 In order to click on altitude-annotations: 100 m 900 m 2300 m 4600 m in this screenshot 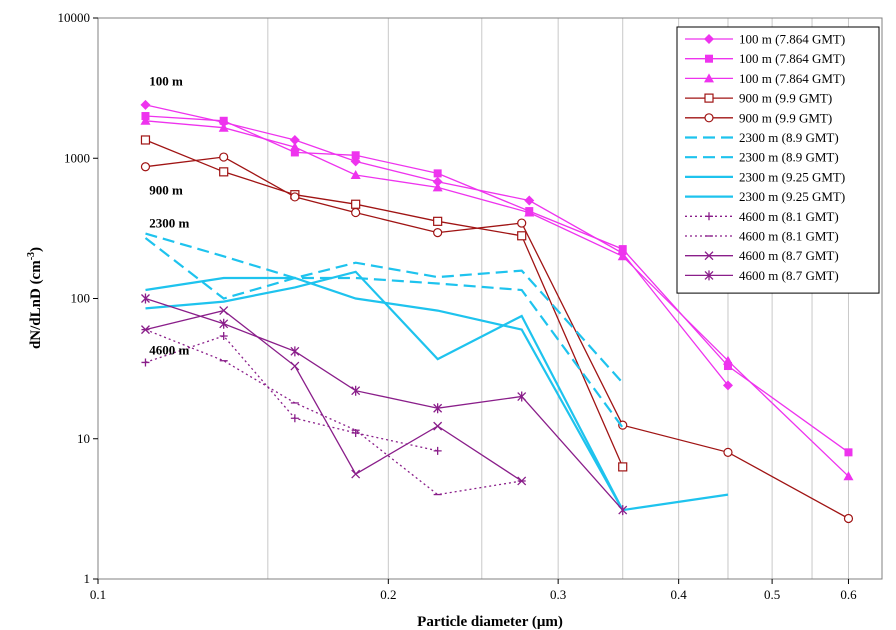, I will do `click(169, 216)`.